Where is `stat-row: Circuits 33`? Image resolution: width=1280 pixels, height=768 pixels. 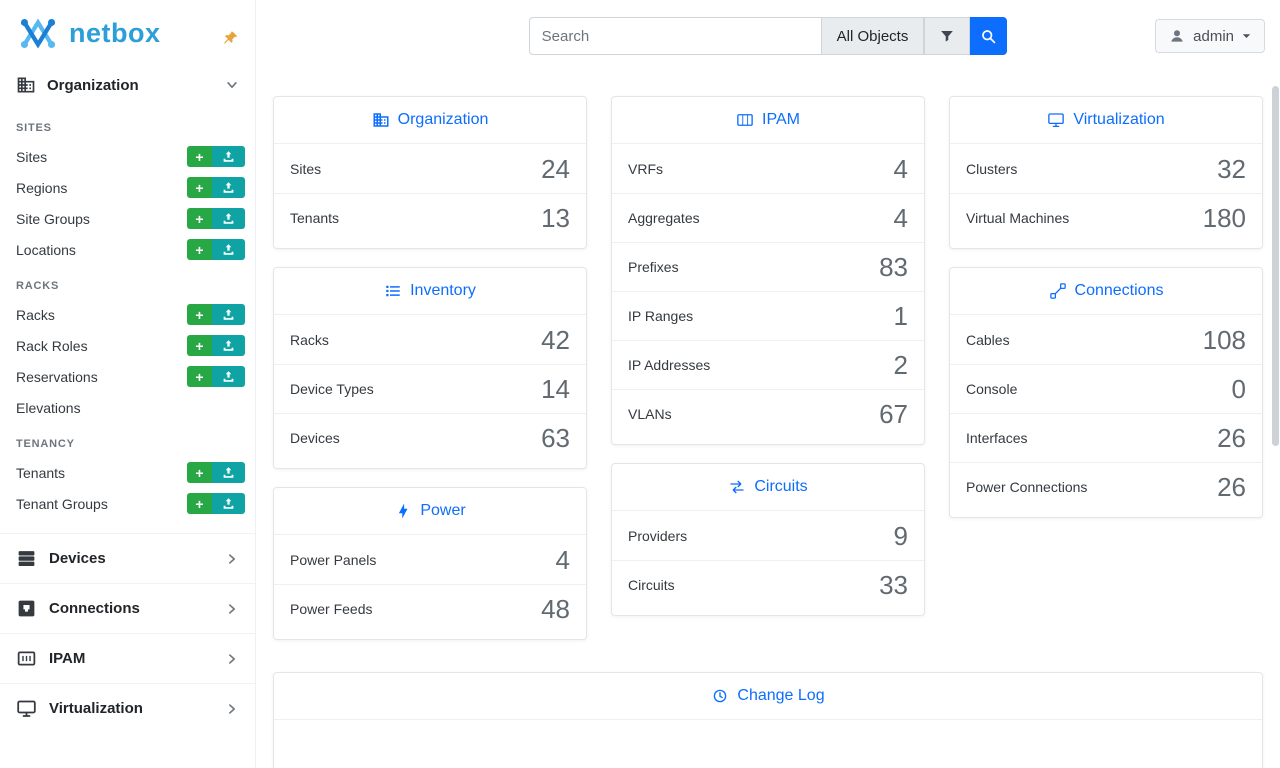
stat-row: Circuits 33 is located at coordinates (768, 584).